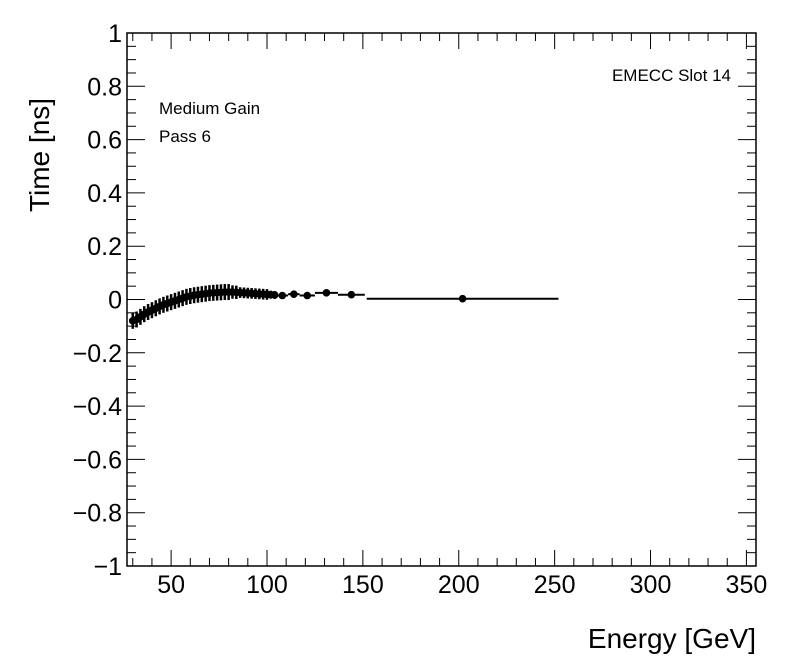 Image resolution: width=796 pixels, height=672 pixels. I want to click on x-tick-label: 100, so click(267, 585).